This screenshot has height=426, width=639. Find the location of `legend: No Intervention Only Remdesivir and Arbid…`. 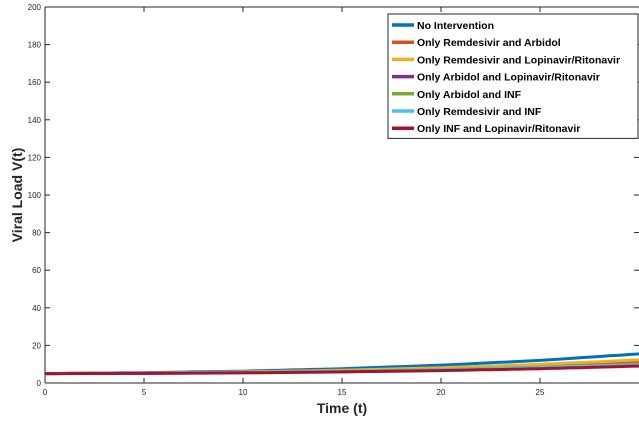

legend: No Intervention Only Remdesivir and Arbid… is located at coordinates (513, 76).